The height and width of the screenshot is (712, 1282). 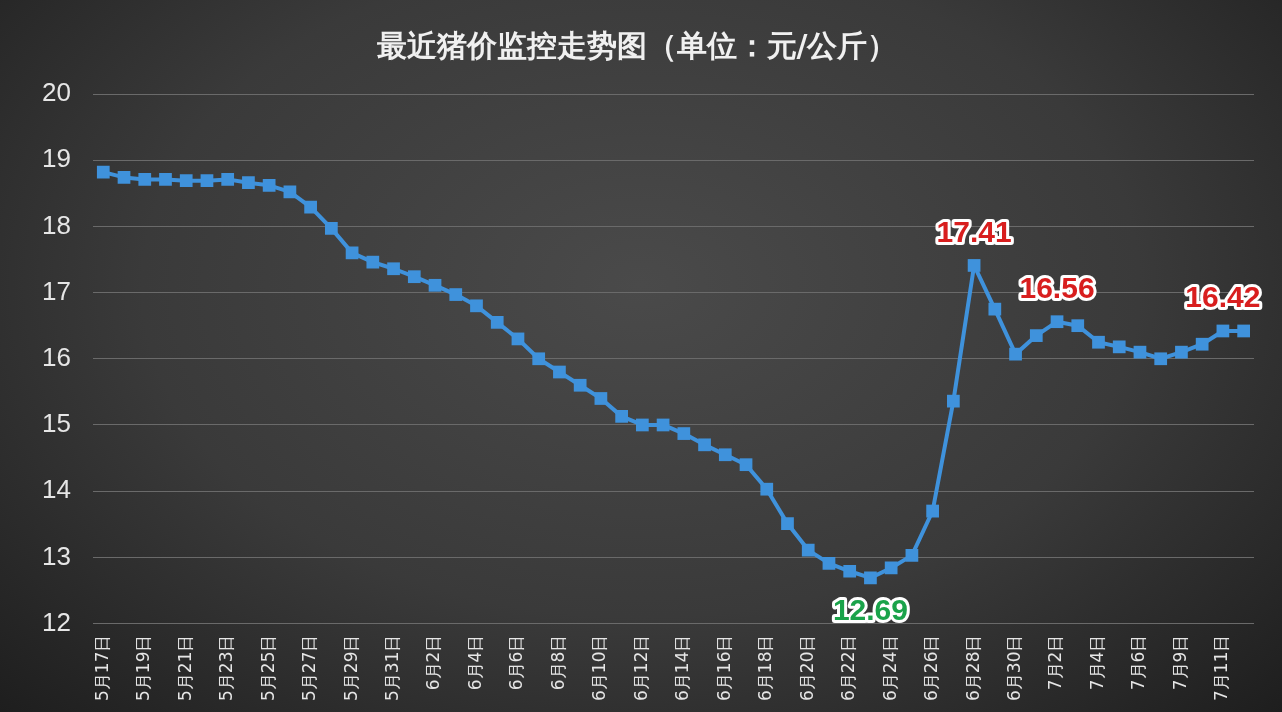 I want to click on y-tick-label: 17, so click(x=56, y=290).